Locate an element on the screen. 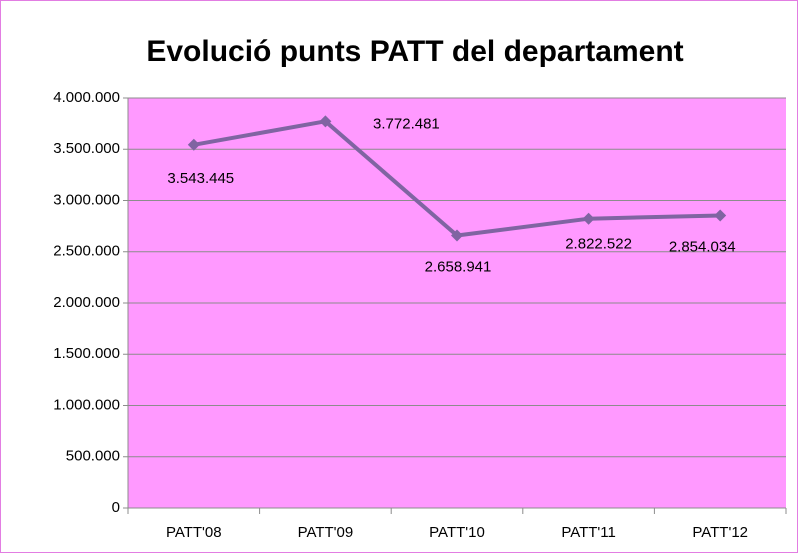 Image resolution: width=798 pixels, height=553 pixels. x-tick-label: PATT'08 is located at coordinates (194, 532).